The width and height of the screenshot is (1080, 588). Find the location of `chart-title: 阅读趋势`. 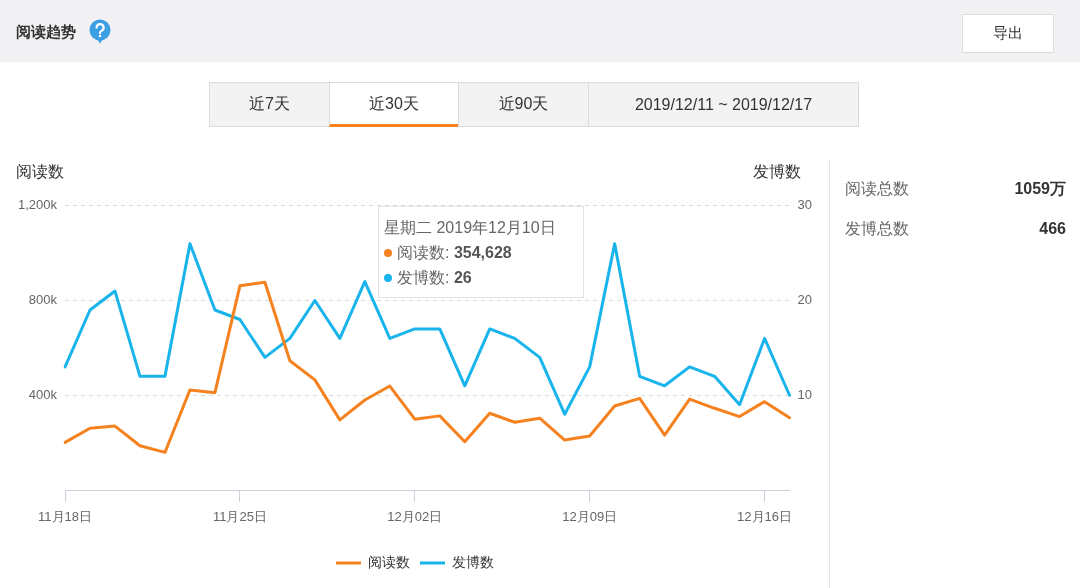

chart-title: 阅读趋势 is located at coordinates (46, 32).